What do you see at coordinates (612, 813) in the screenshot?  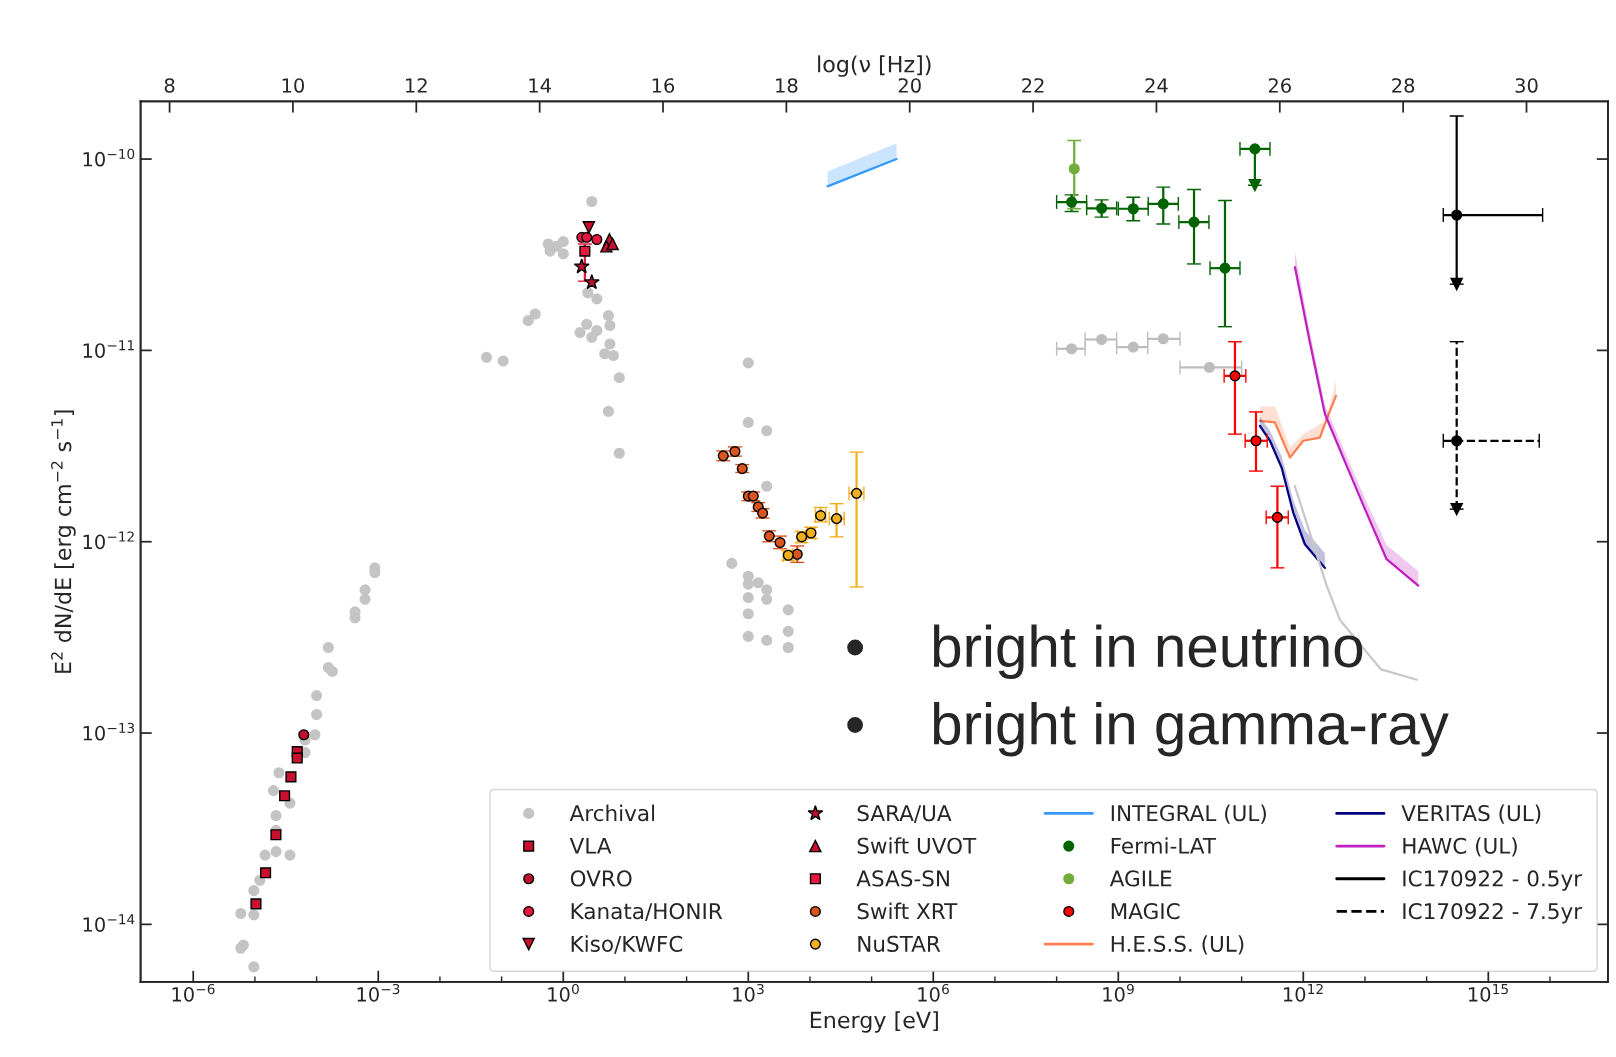 I see `legend-label: Archival` at bounding box center [612, 813].